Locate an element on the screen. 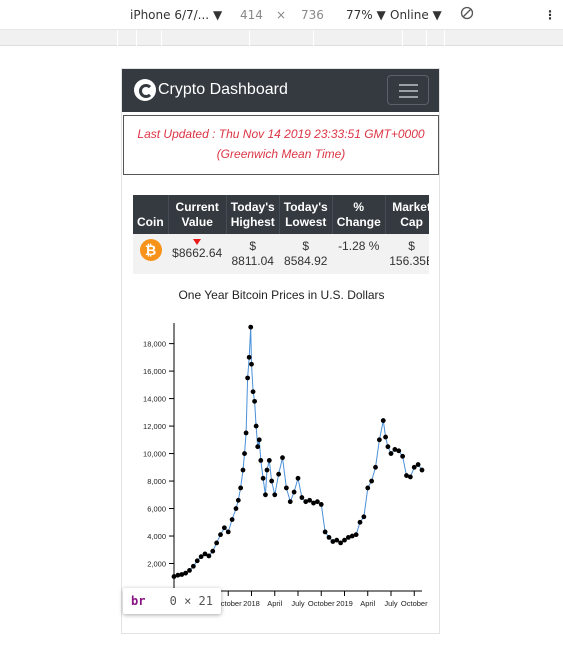 The image size is (563, 652). y-tick-label: 6,000 is located at coordinates (156, 509).